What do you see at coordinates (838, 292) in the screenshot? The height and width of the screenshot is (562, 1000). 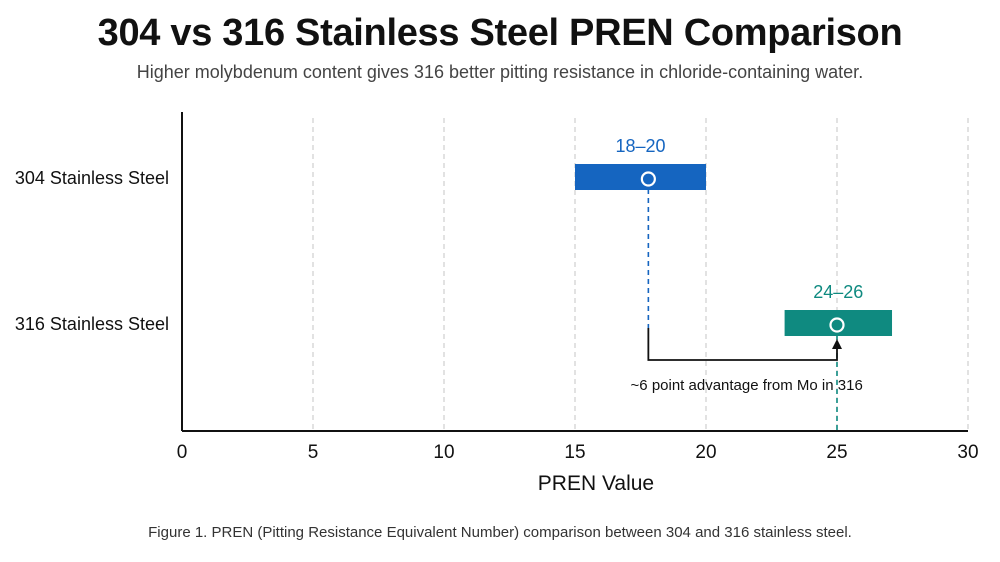 I see `range-label: 24–26` at bounding box center [838, 292].